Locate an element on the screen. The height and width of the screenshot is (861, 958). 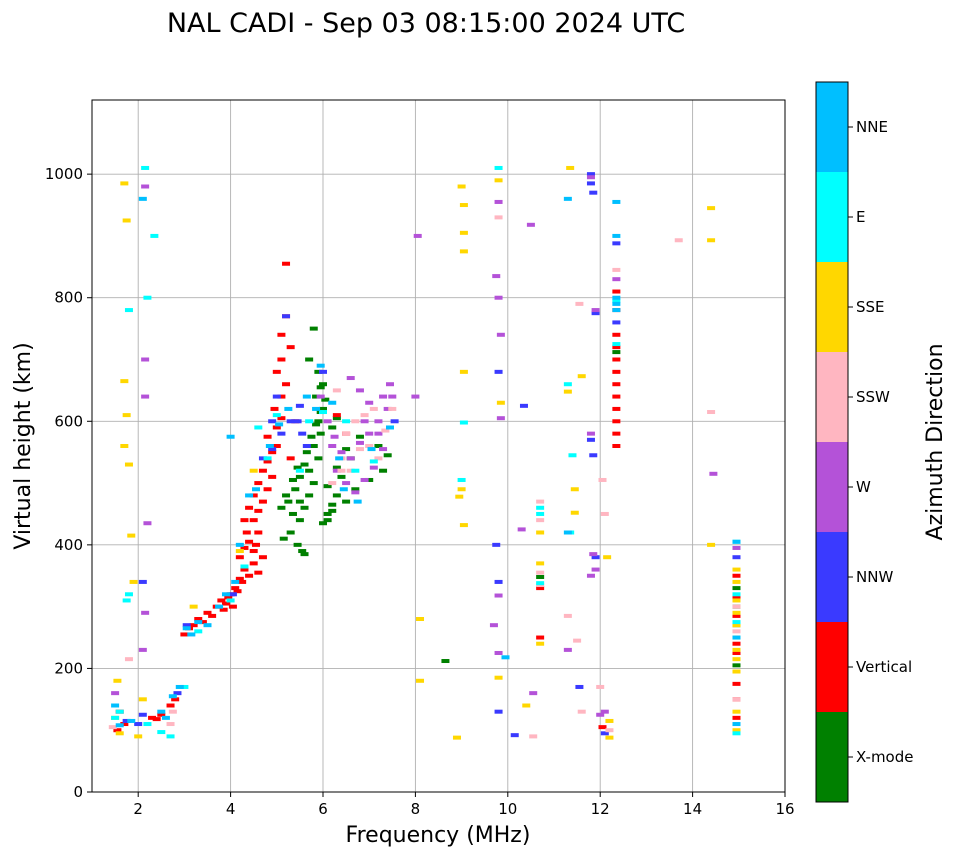
colorbar-segment-ssw is located at coordinates (832, 397).